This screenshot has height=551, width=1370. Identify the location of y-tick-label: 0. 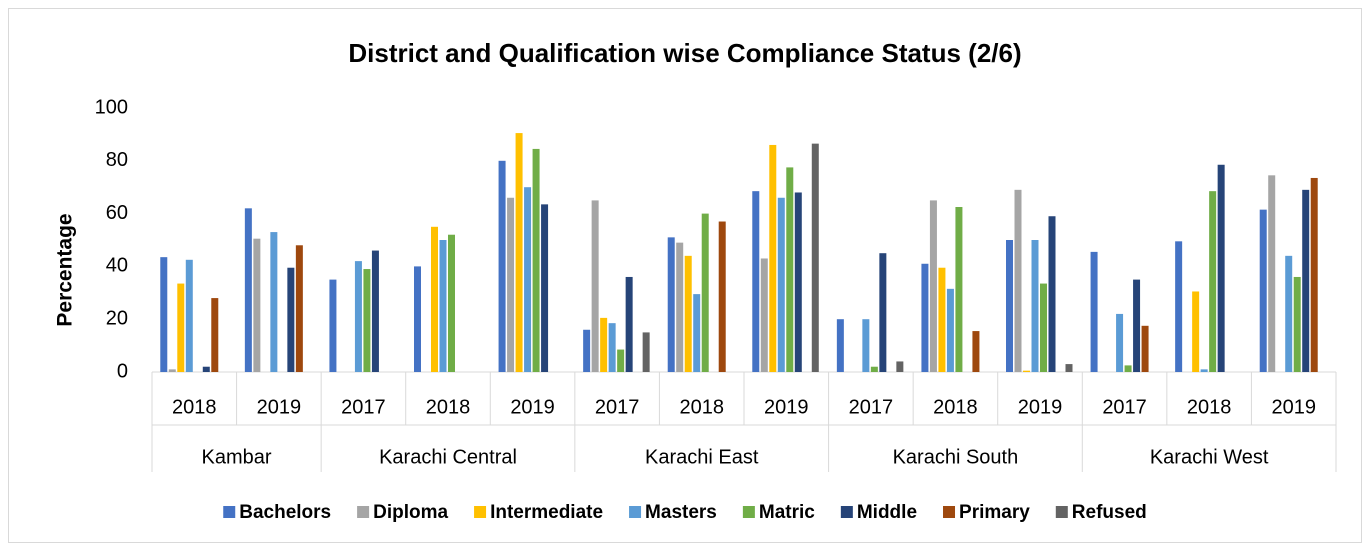
(122, 371).